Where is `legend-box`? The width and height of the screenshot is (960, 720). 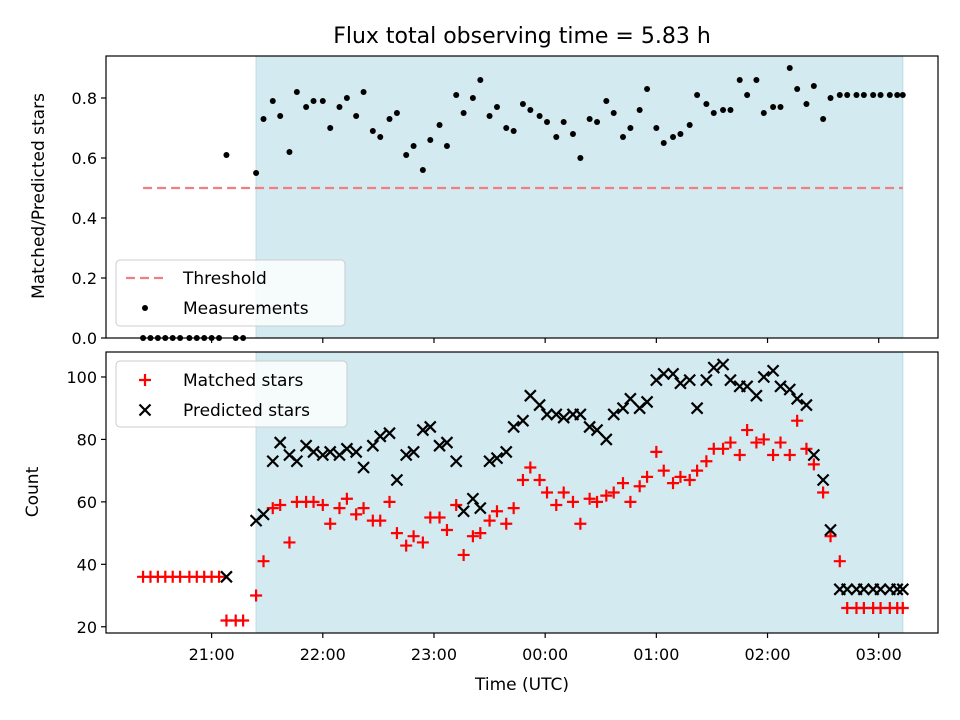 legend-box is located at coordinates (231, 394).